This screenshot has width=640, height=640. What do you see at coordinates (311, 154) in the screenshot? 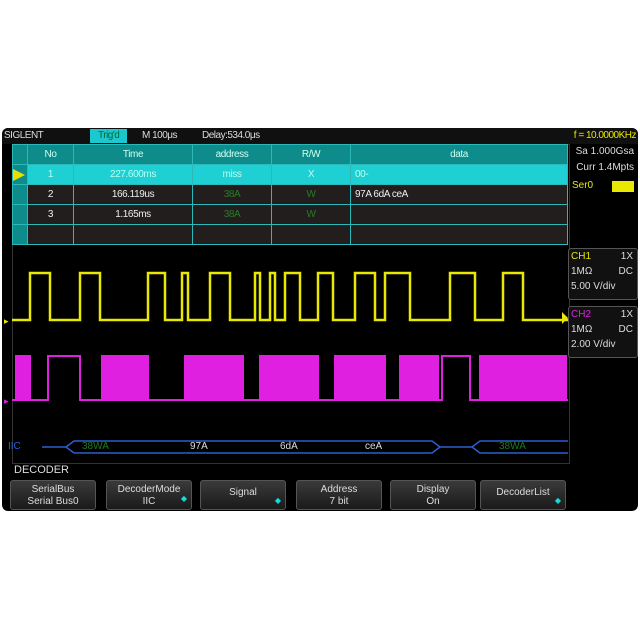
I see `col-rw: R/W` at bounding box center [311, 154].